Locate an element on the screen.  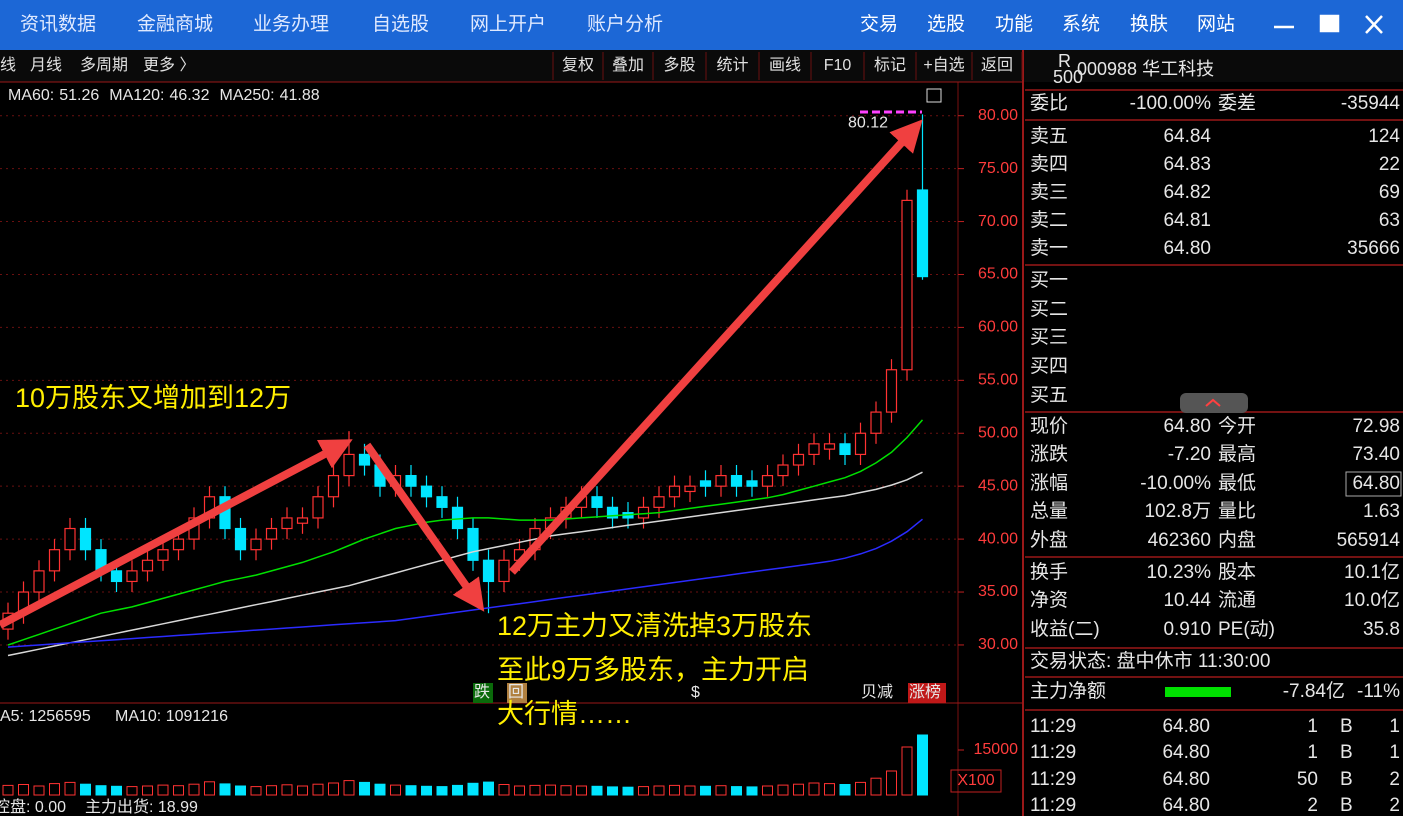
quote-cell: 462360 is located at coordinates (1179, 540).